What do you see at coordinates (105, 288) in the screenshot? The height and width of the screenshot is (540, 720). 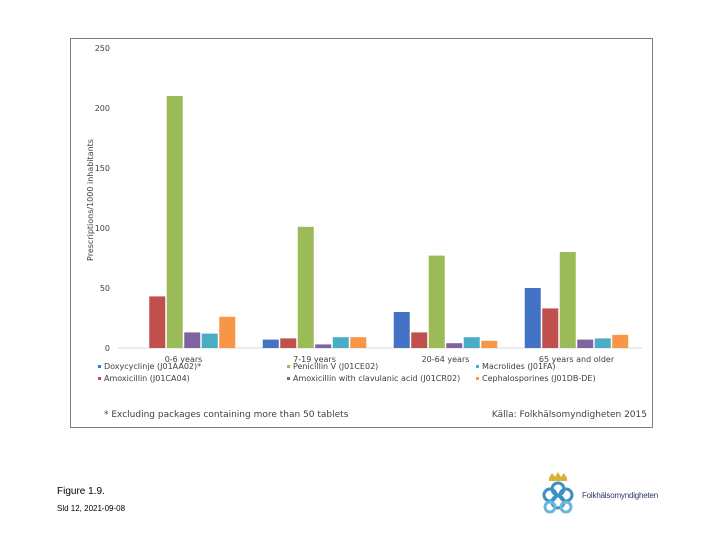 I see `y-tick-label: 50` at bounding box center [105, 288].